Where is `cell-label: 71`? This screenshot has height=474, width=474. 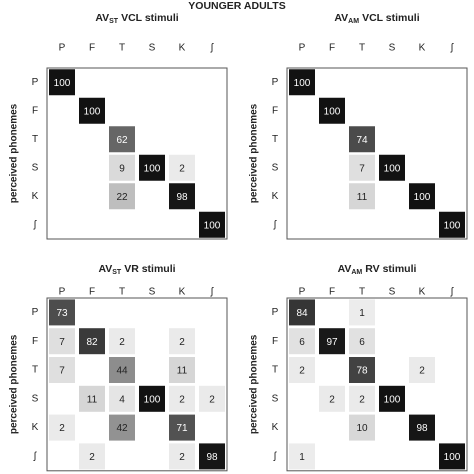
cell-label: 71 is located at coordinates (182, 428).